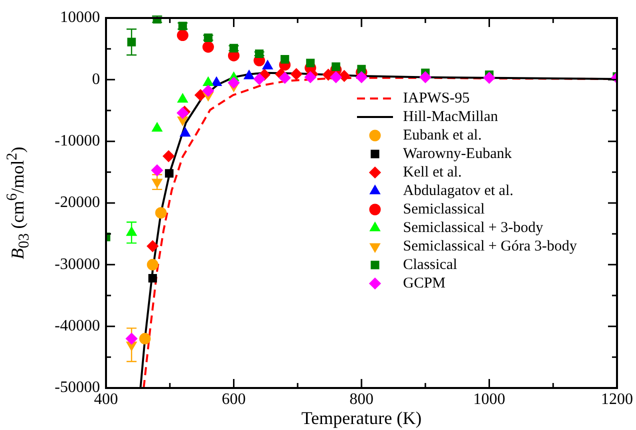 This screenshot has width=636, height=430. I want to click on legend-label: Warowny-Eubank, so click(457, 154).